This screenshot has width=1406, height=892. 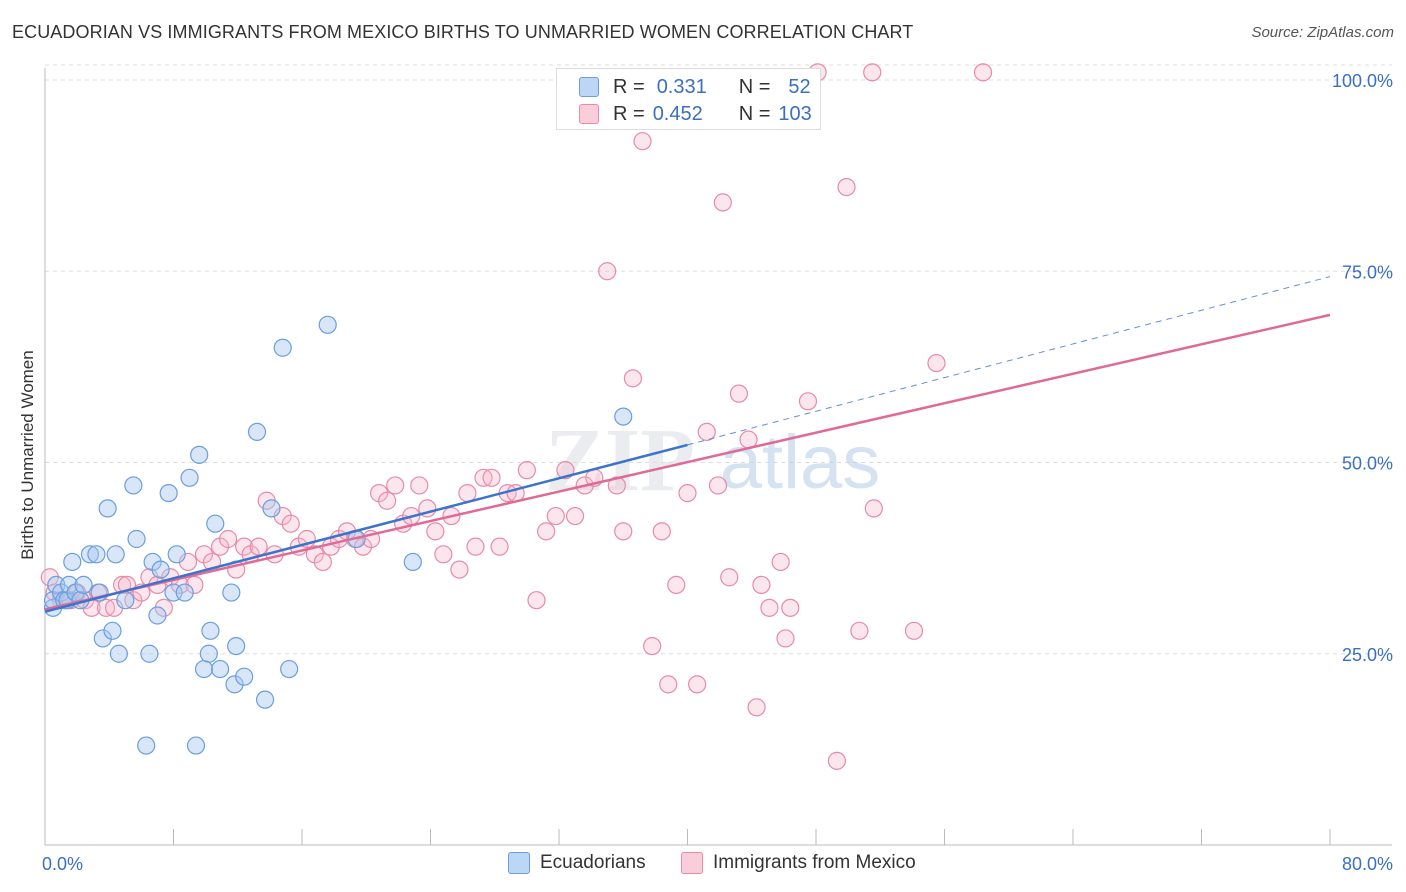 I want to click on bottom-legend-swatch-pink, so click(x=692, y=863).